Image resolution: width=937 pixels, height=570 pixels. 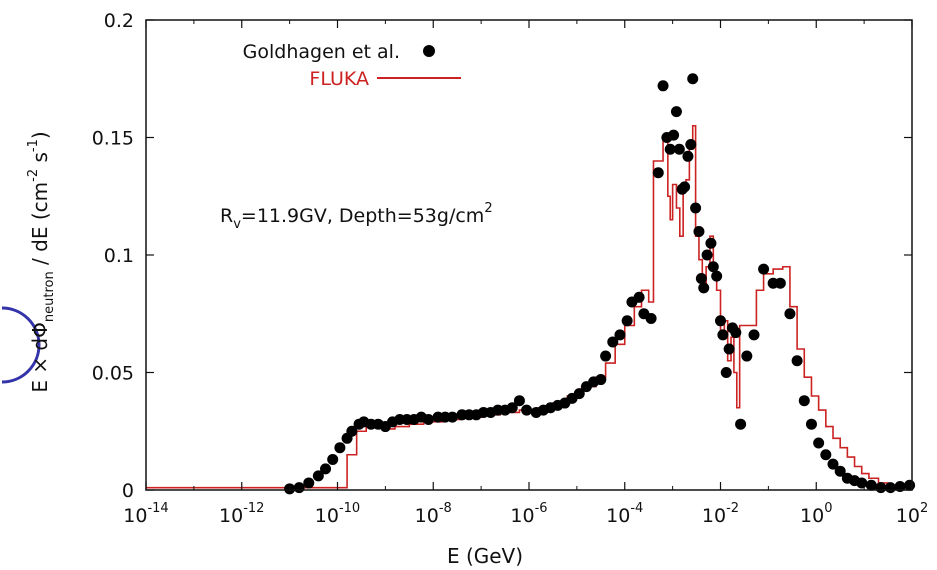 What do you see at coordinates (21, 345) in the screenshot?
I see `partial-circle-mark` at bounding box center [21, 345].